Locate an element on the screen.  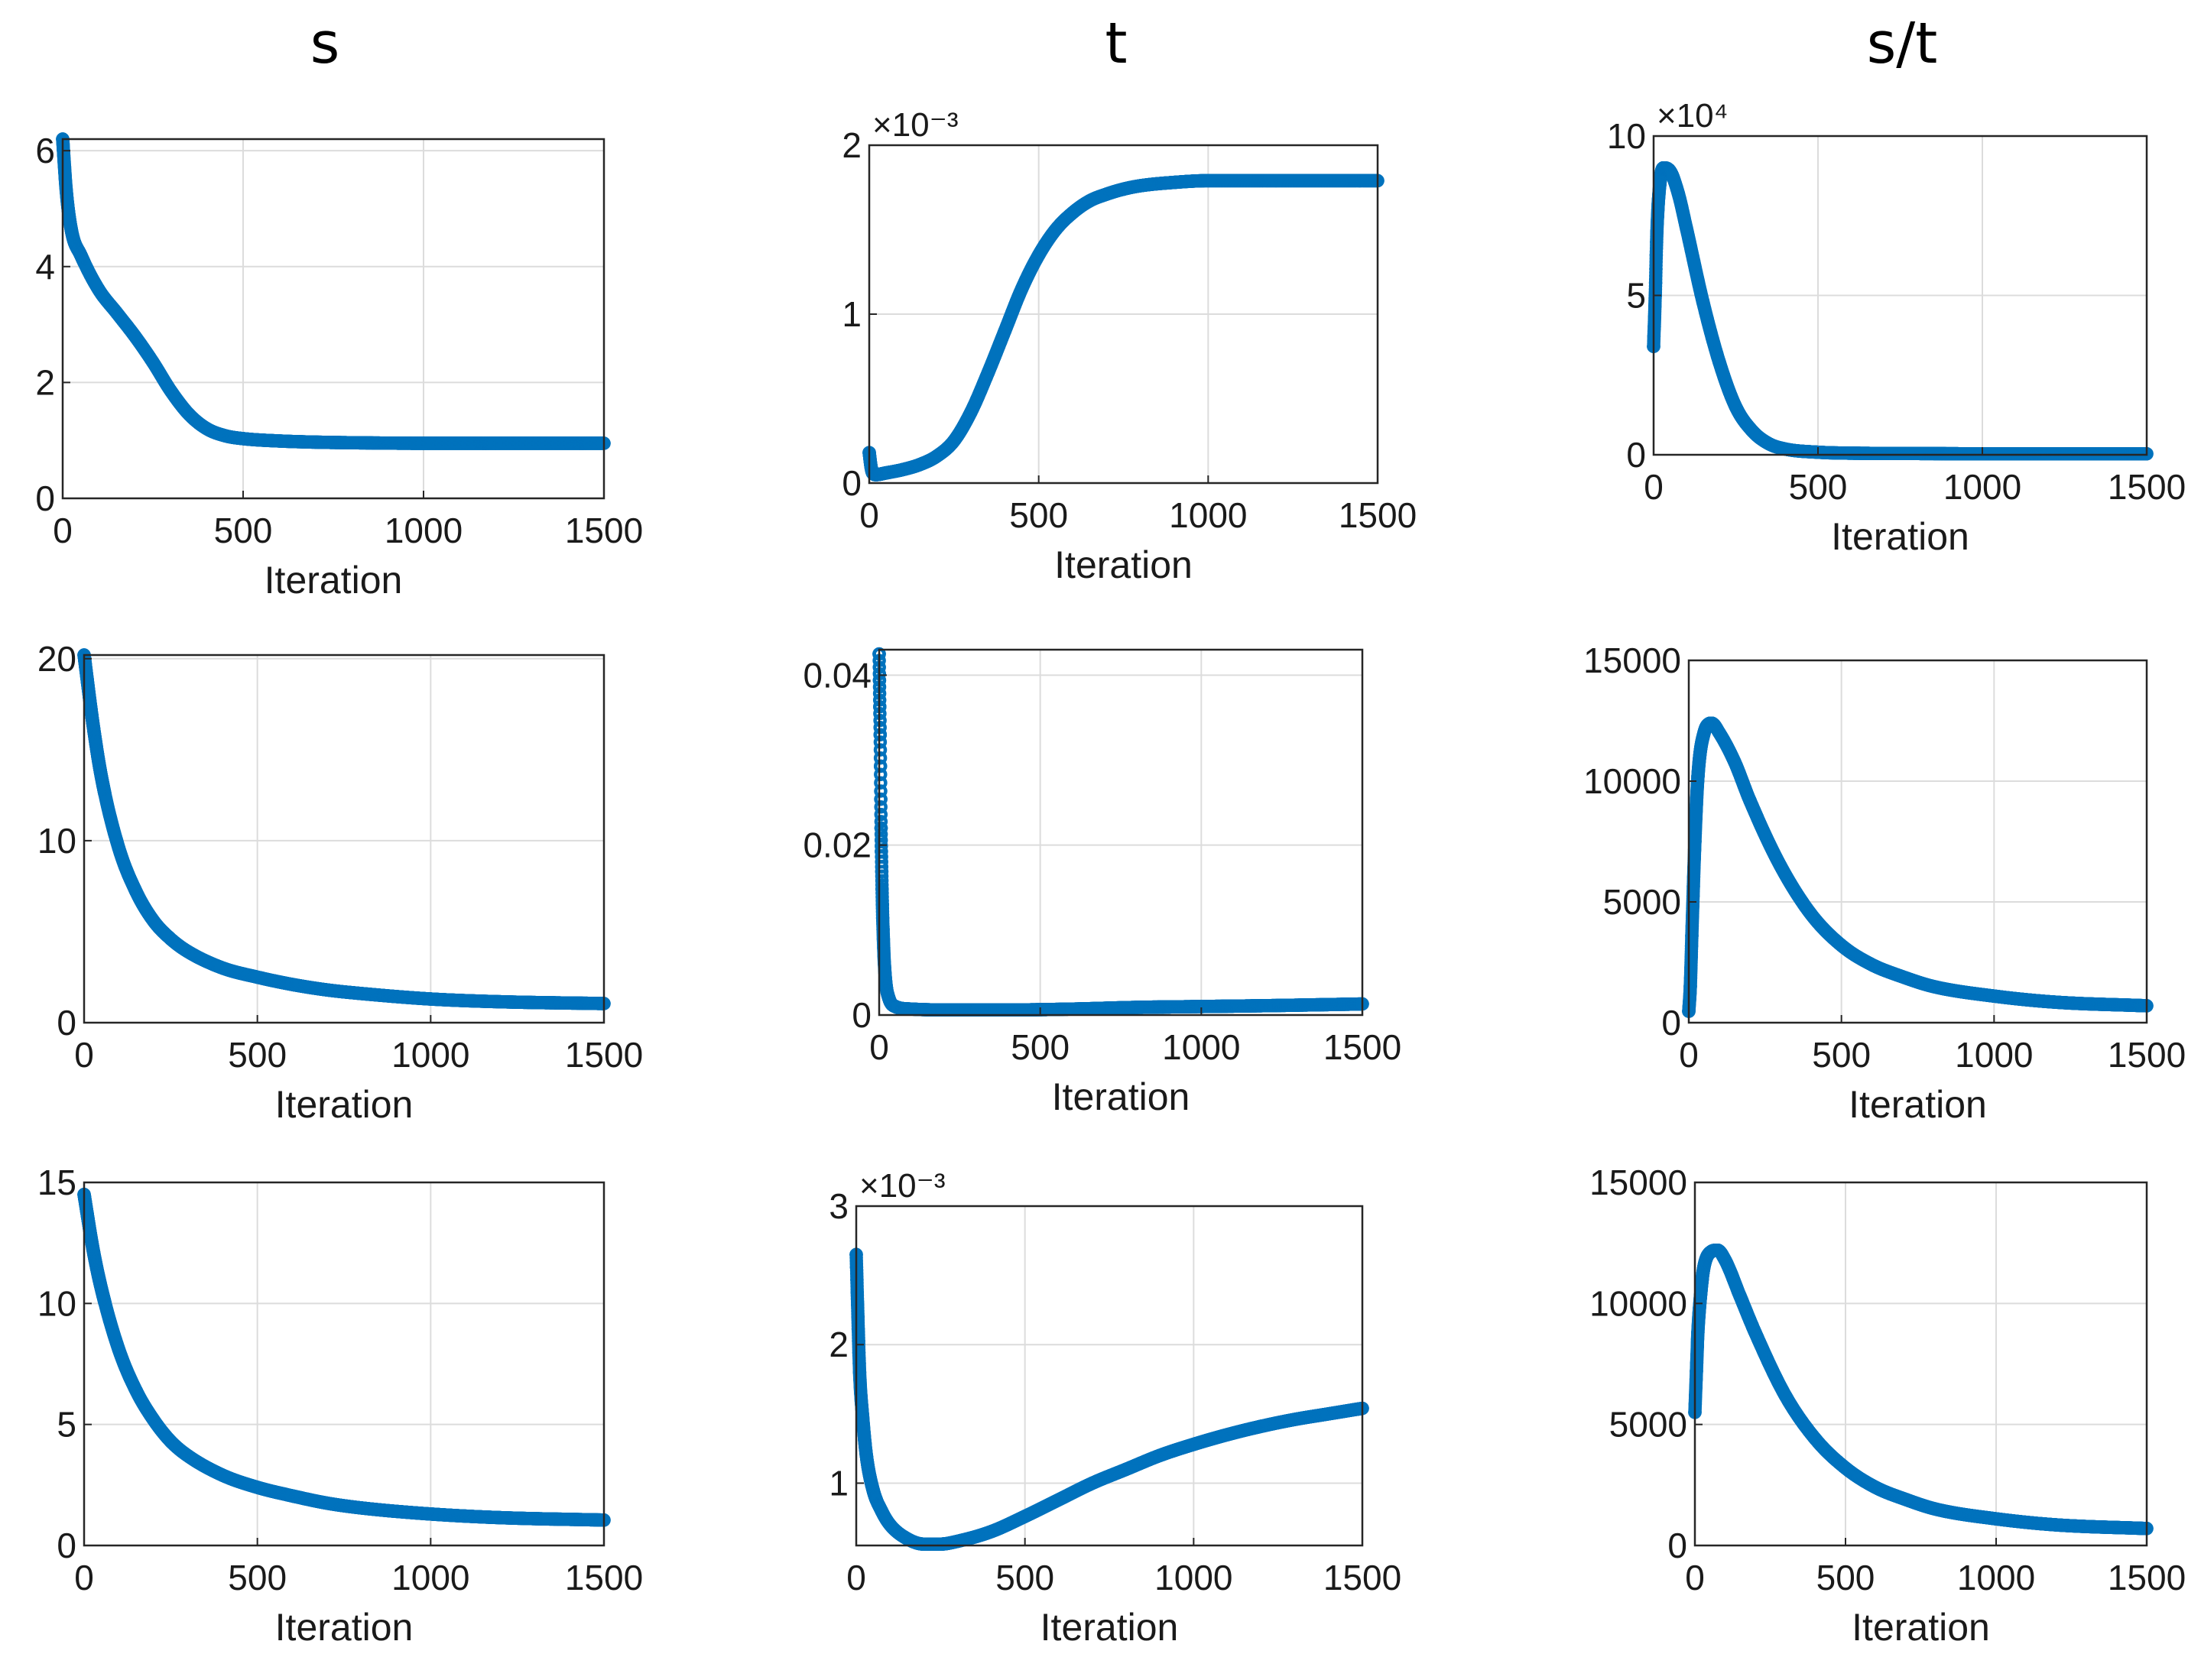
data-series is located at coordinates (334, 291).